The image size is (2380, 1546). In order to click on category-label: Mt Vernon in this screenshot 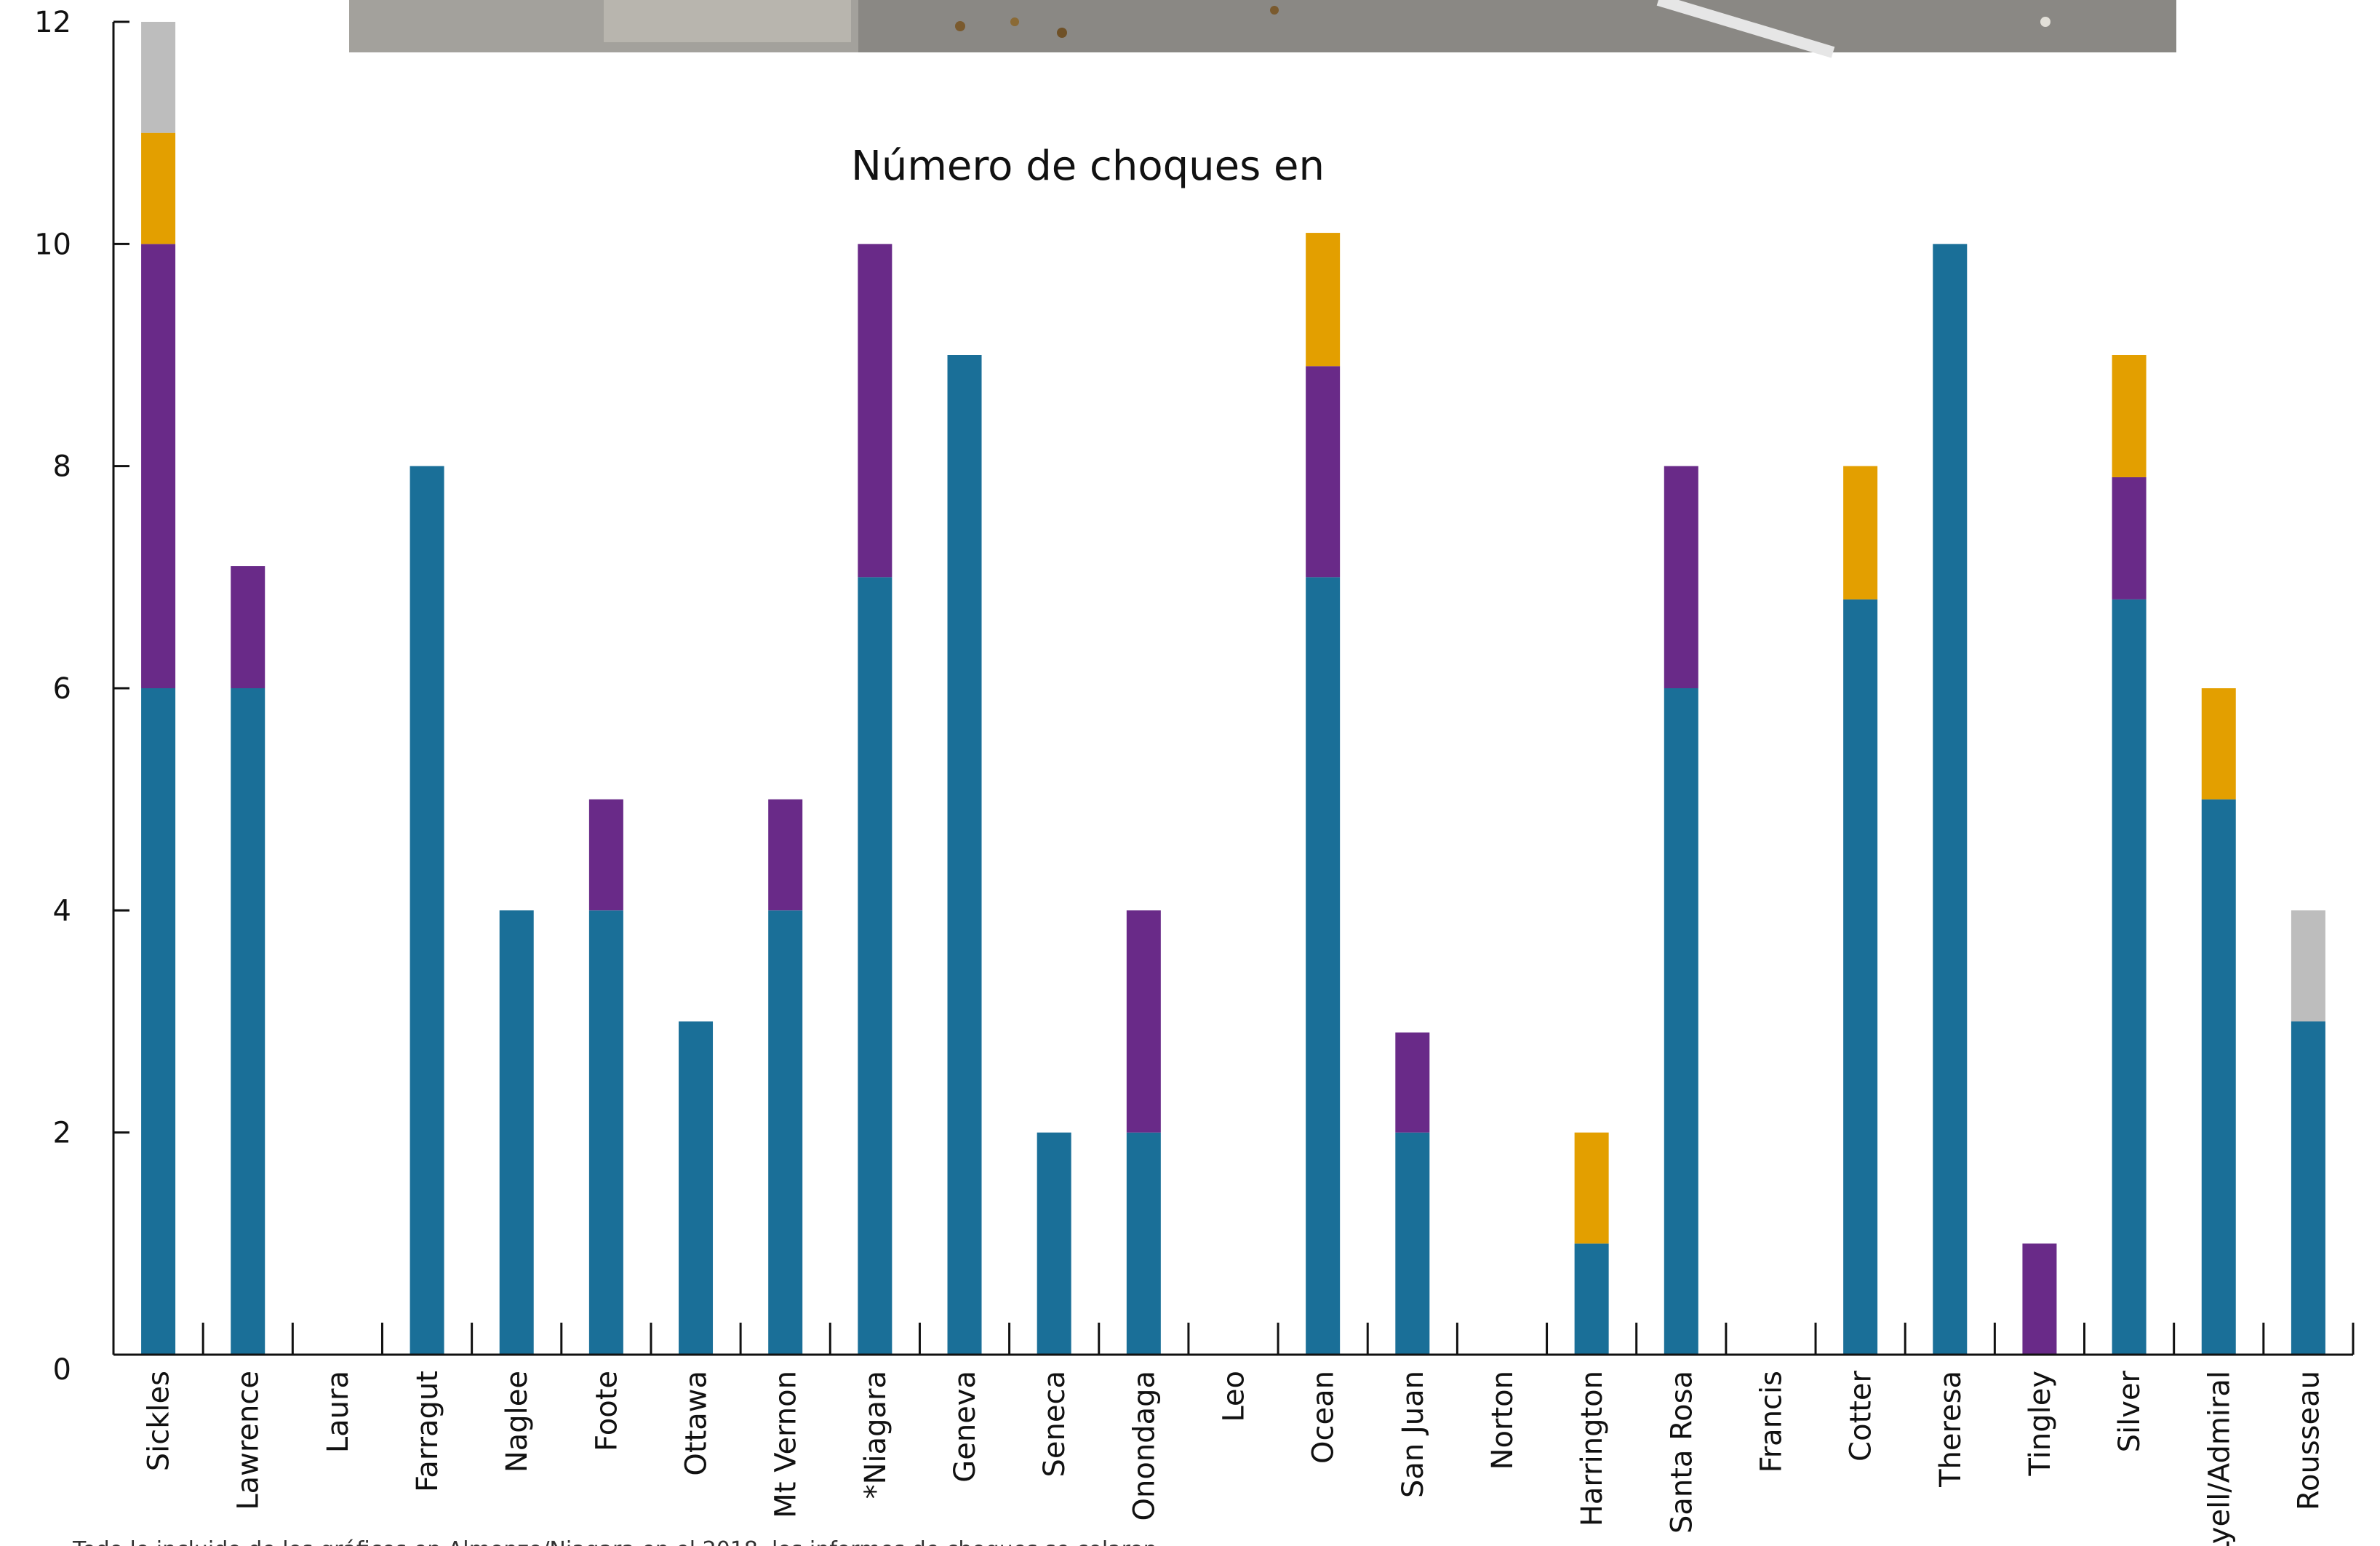, I will do `click(786, 1445)`.